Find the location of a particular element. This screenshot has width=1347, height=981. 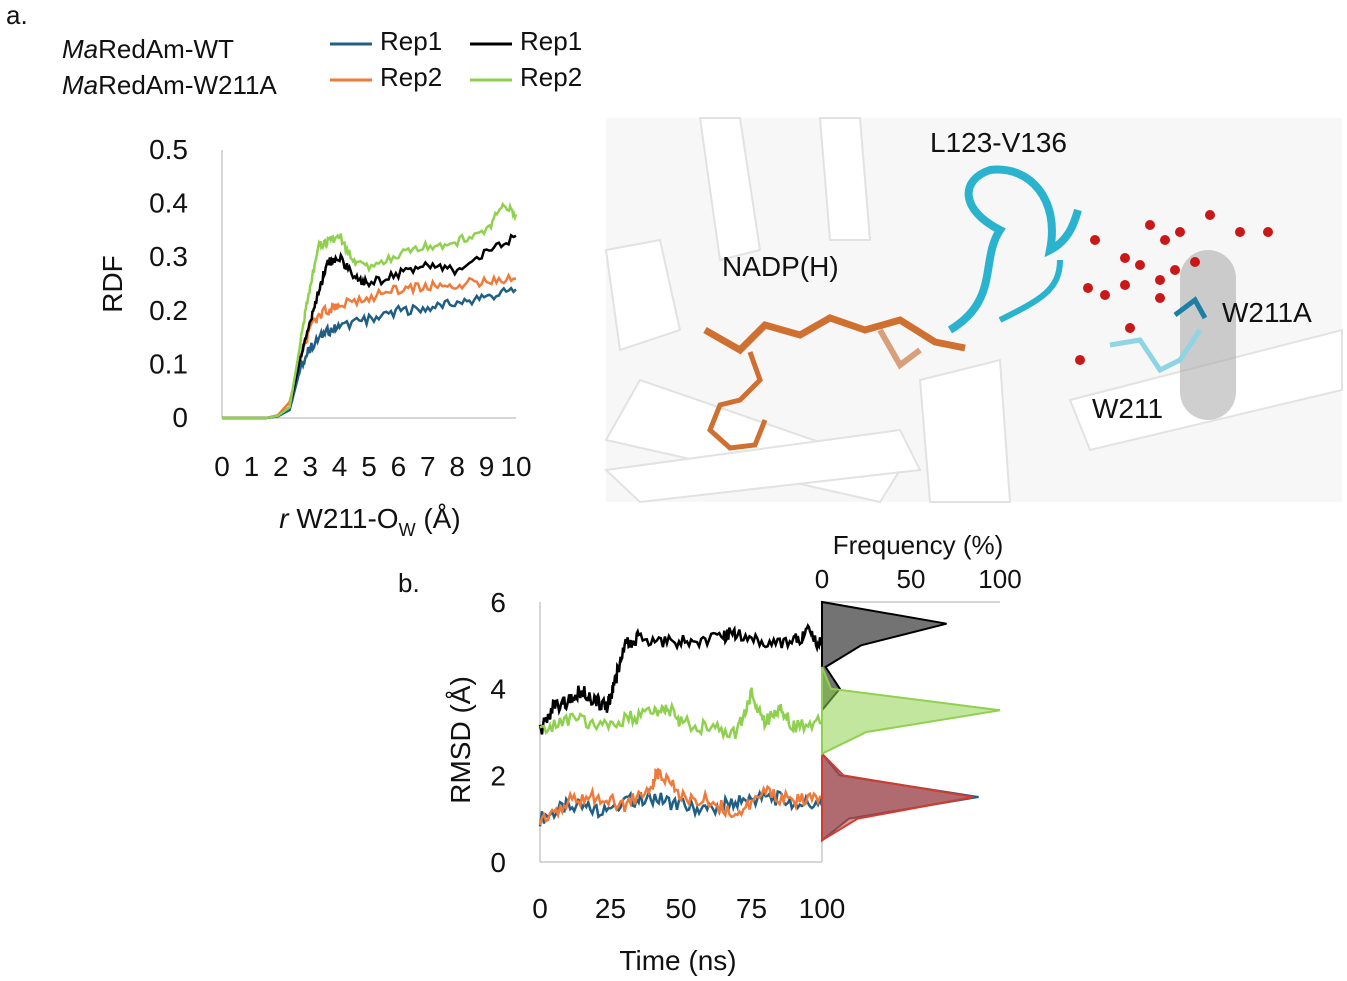

rdf-x-tick-label: 5 is located at coordinates (369, 466).